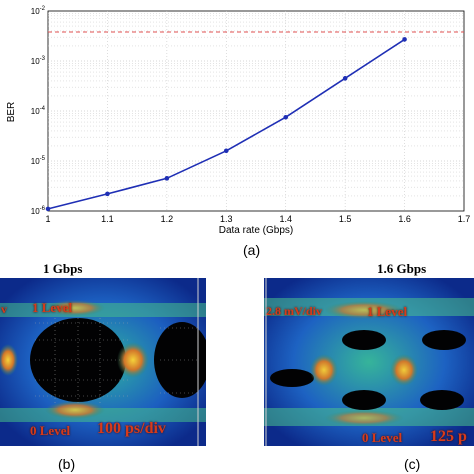 This screenshot has width=474, height=474. Describe the element at coordinates (47, 219) in the screenshot. I see `x-tick-label: 1` at that location.